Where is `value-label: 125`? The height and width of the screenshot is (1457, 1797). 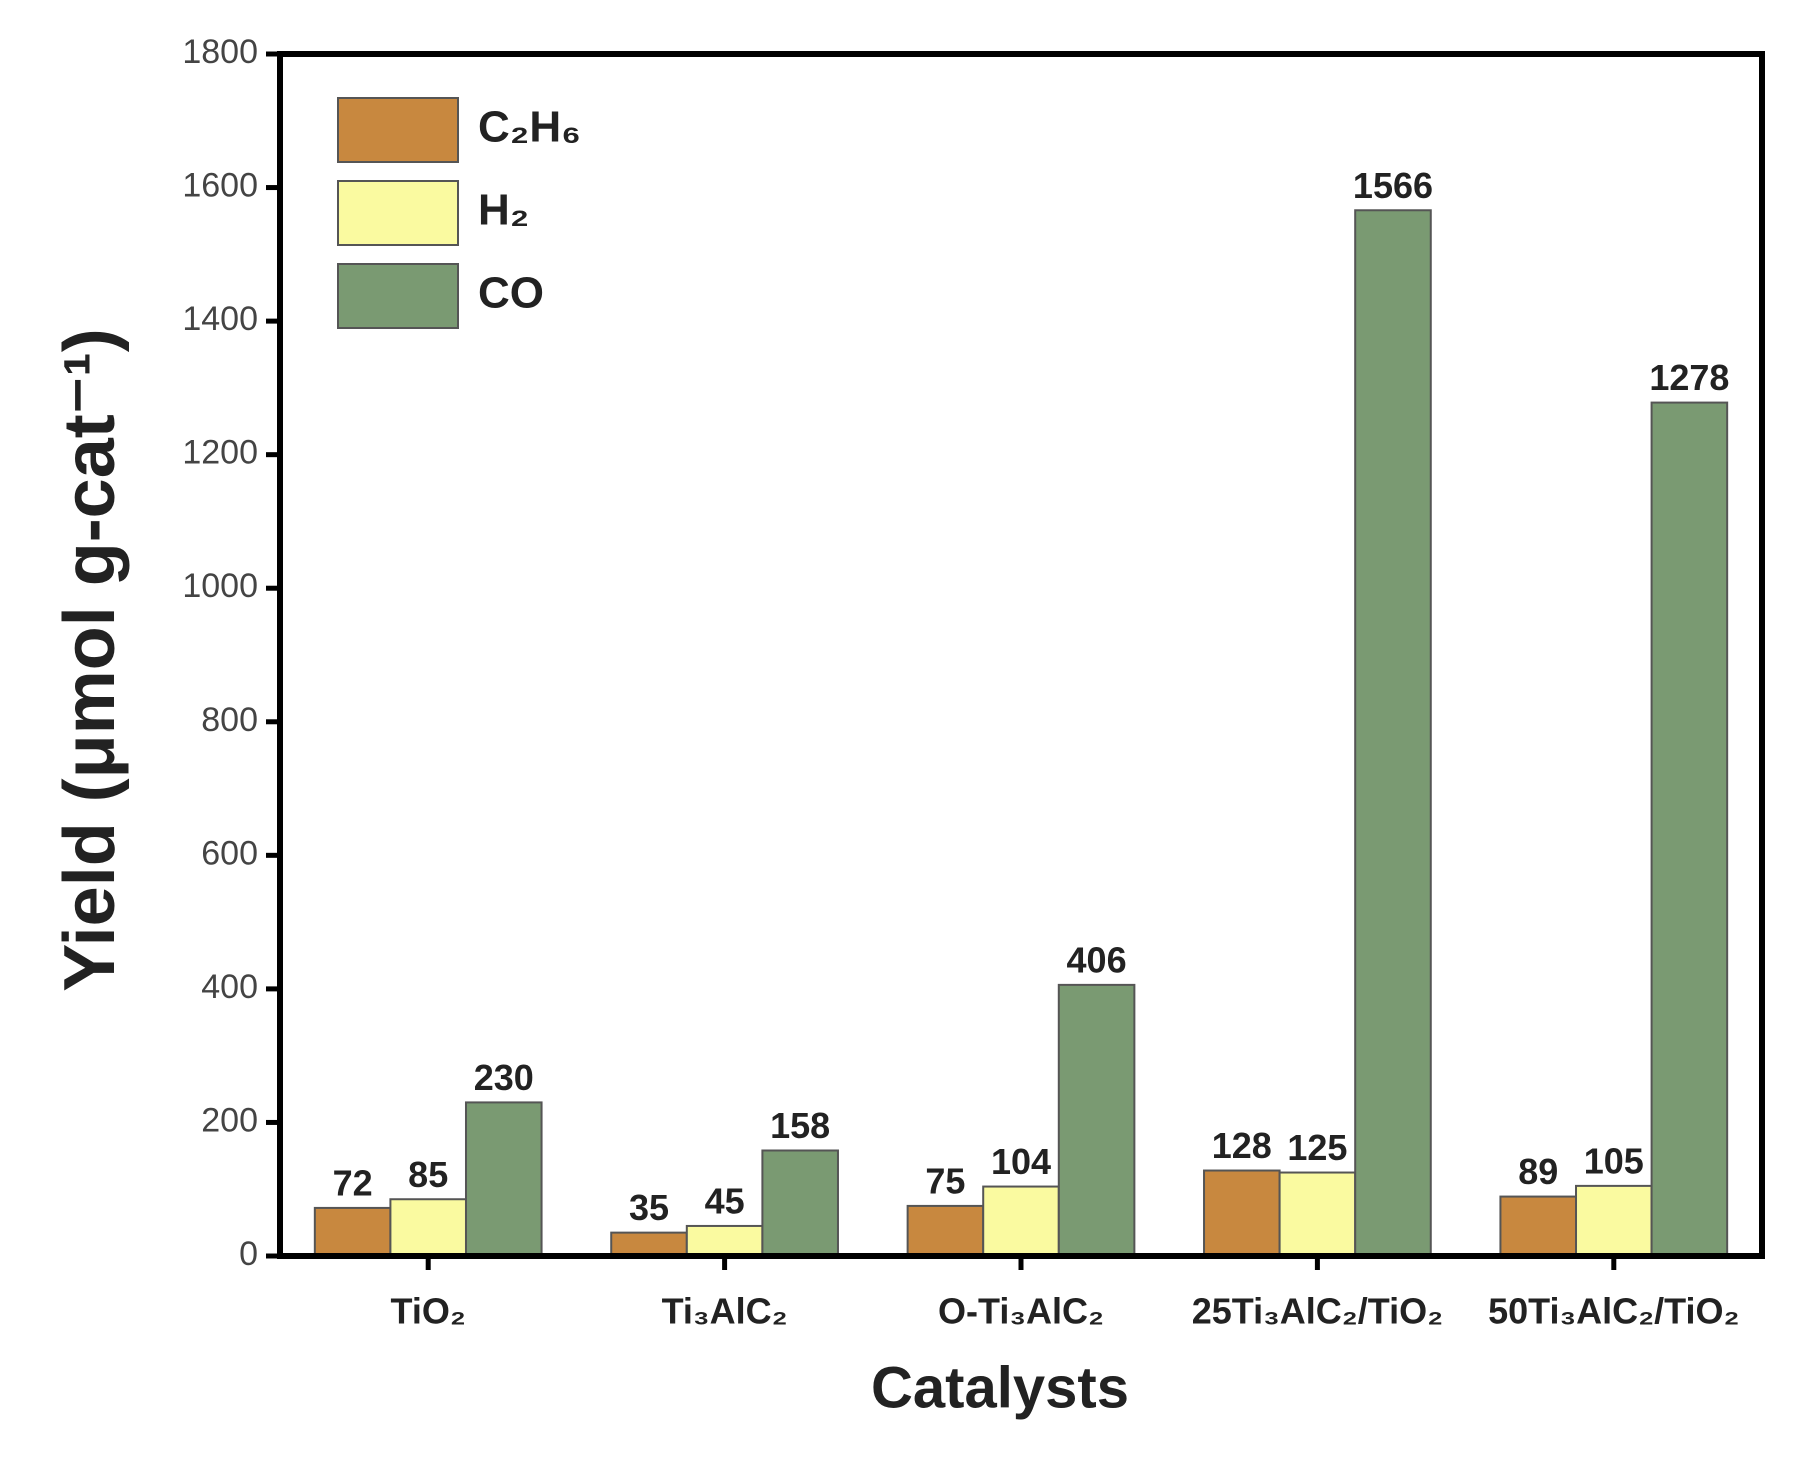 value-label: 125 is located at coordinates (1317, 1147).